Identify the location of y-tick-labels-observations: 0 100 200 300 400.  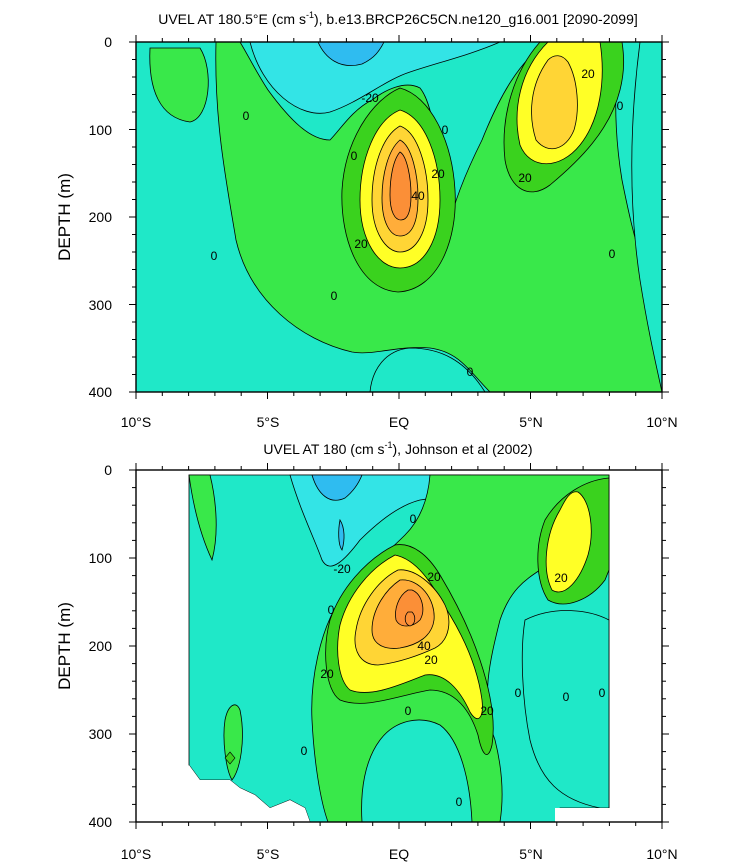
(101, 646).